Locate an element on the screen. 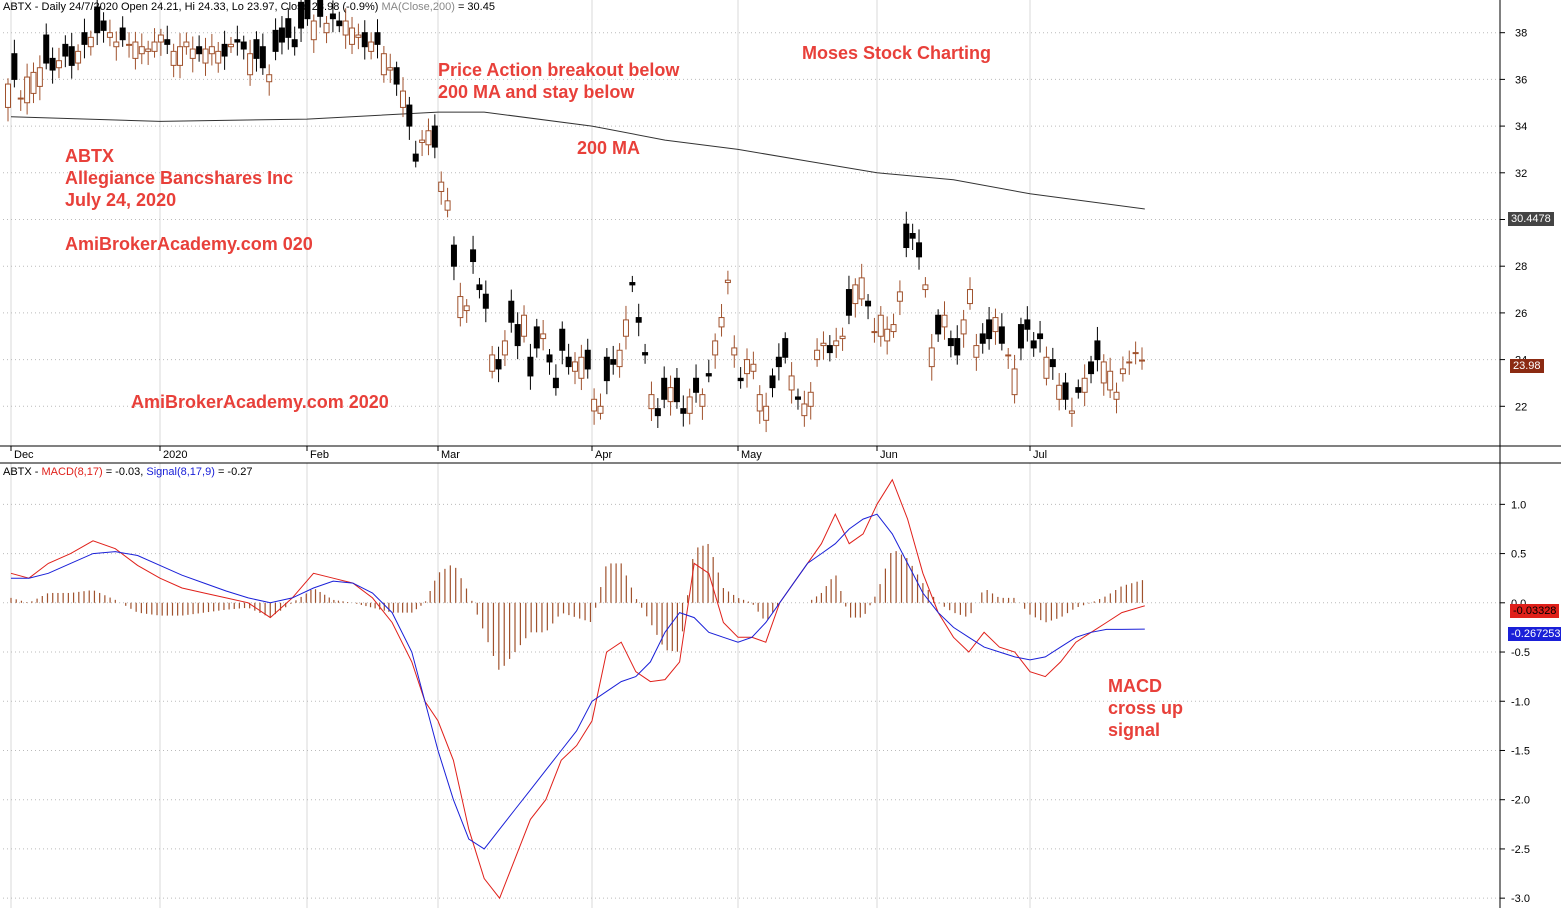 This screenshot has height=908, width=1561. ma-header-label: MA(Close,200) is located at coordinates (418, 7).